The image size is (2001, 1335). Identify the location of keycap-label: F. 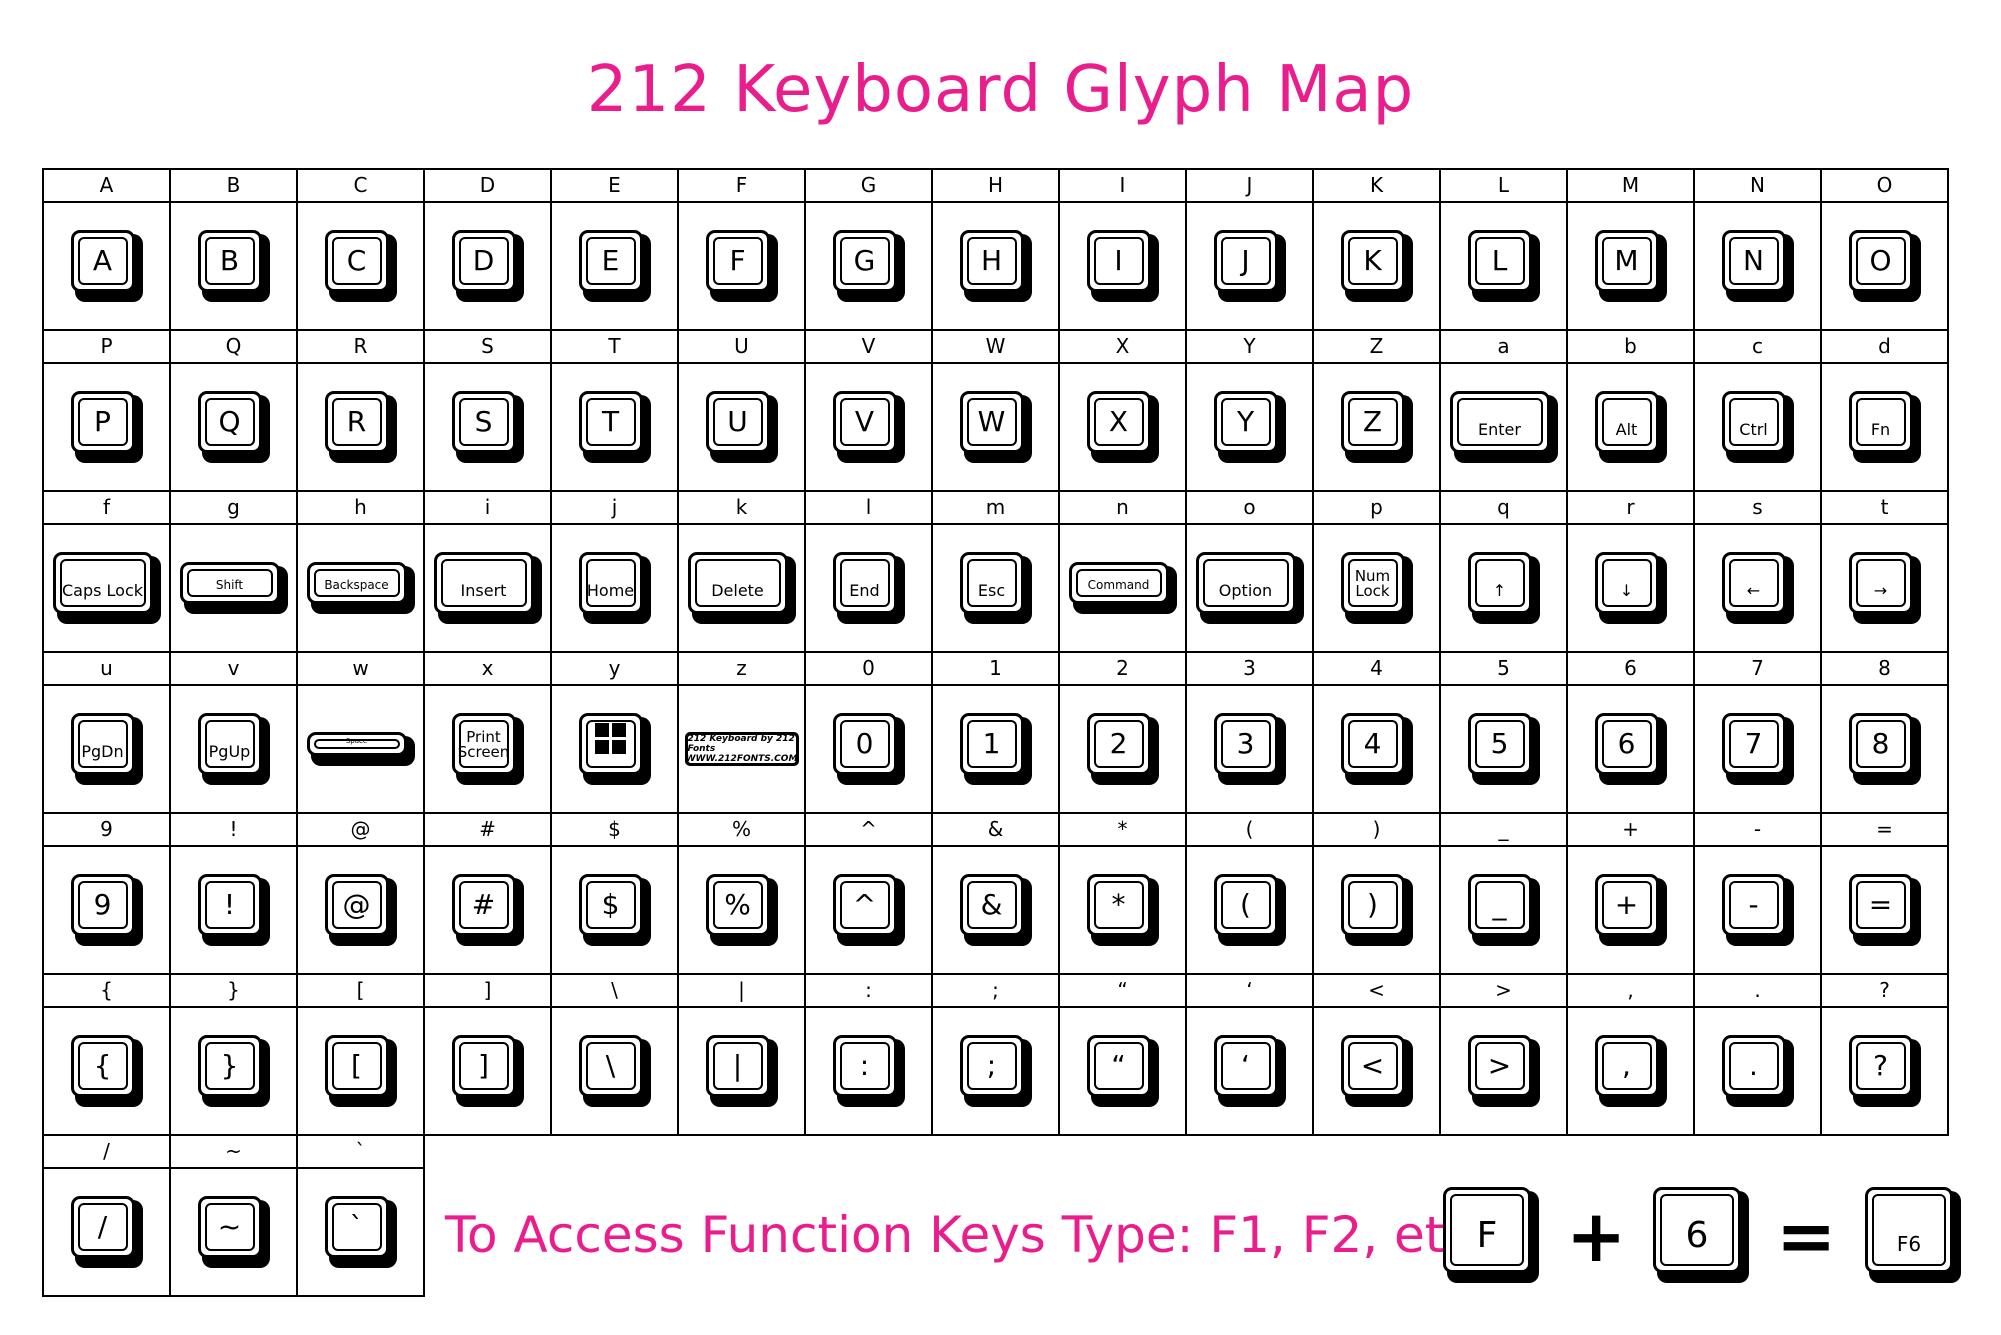
(737, 261).